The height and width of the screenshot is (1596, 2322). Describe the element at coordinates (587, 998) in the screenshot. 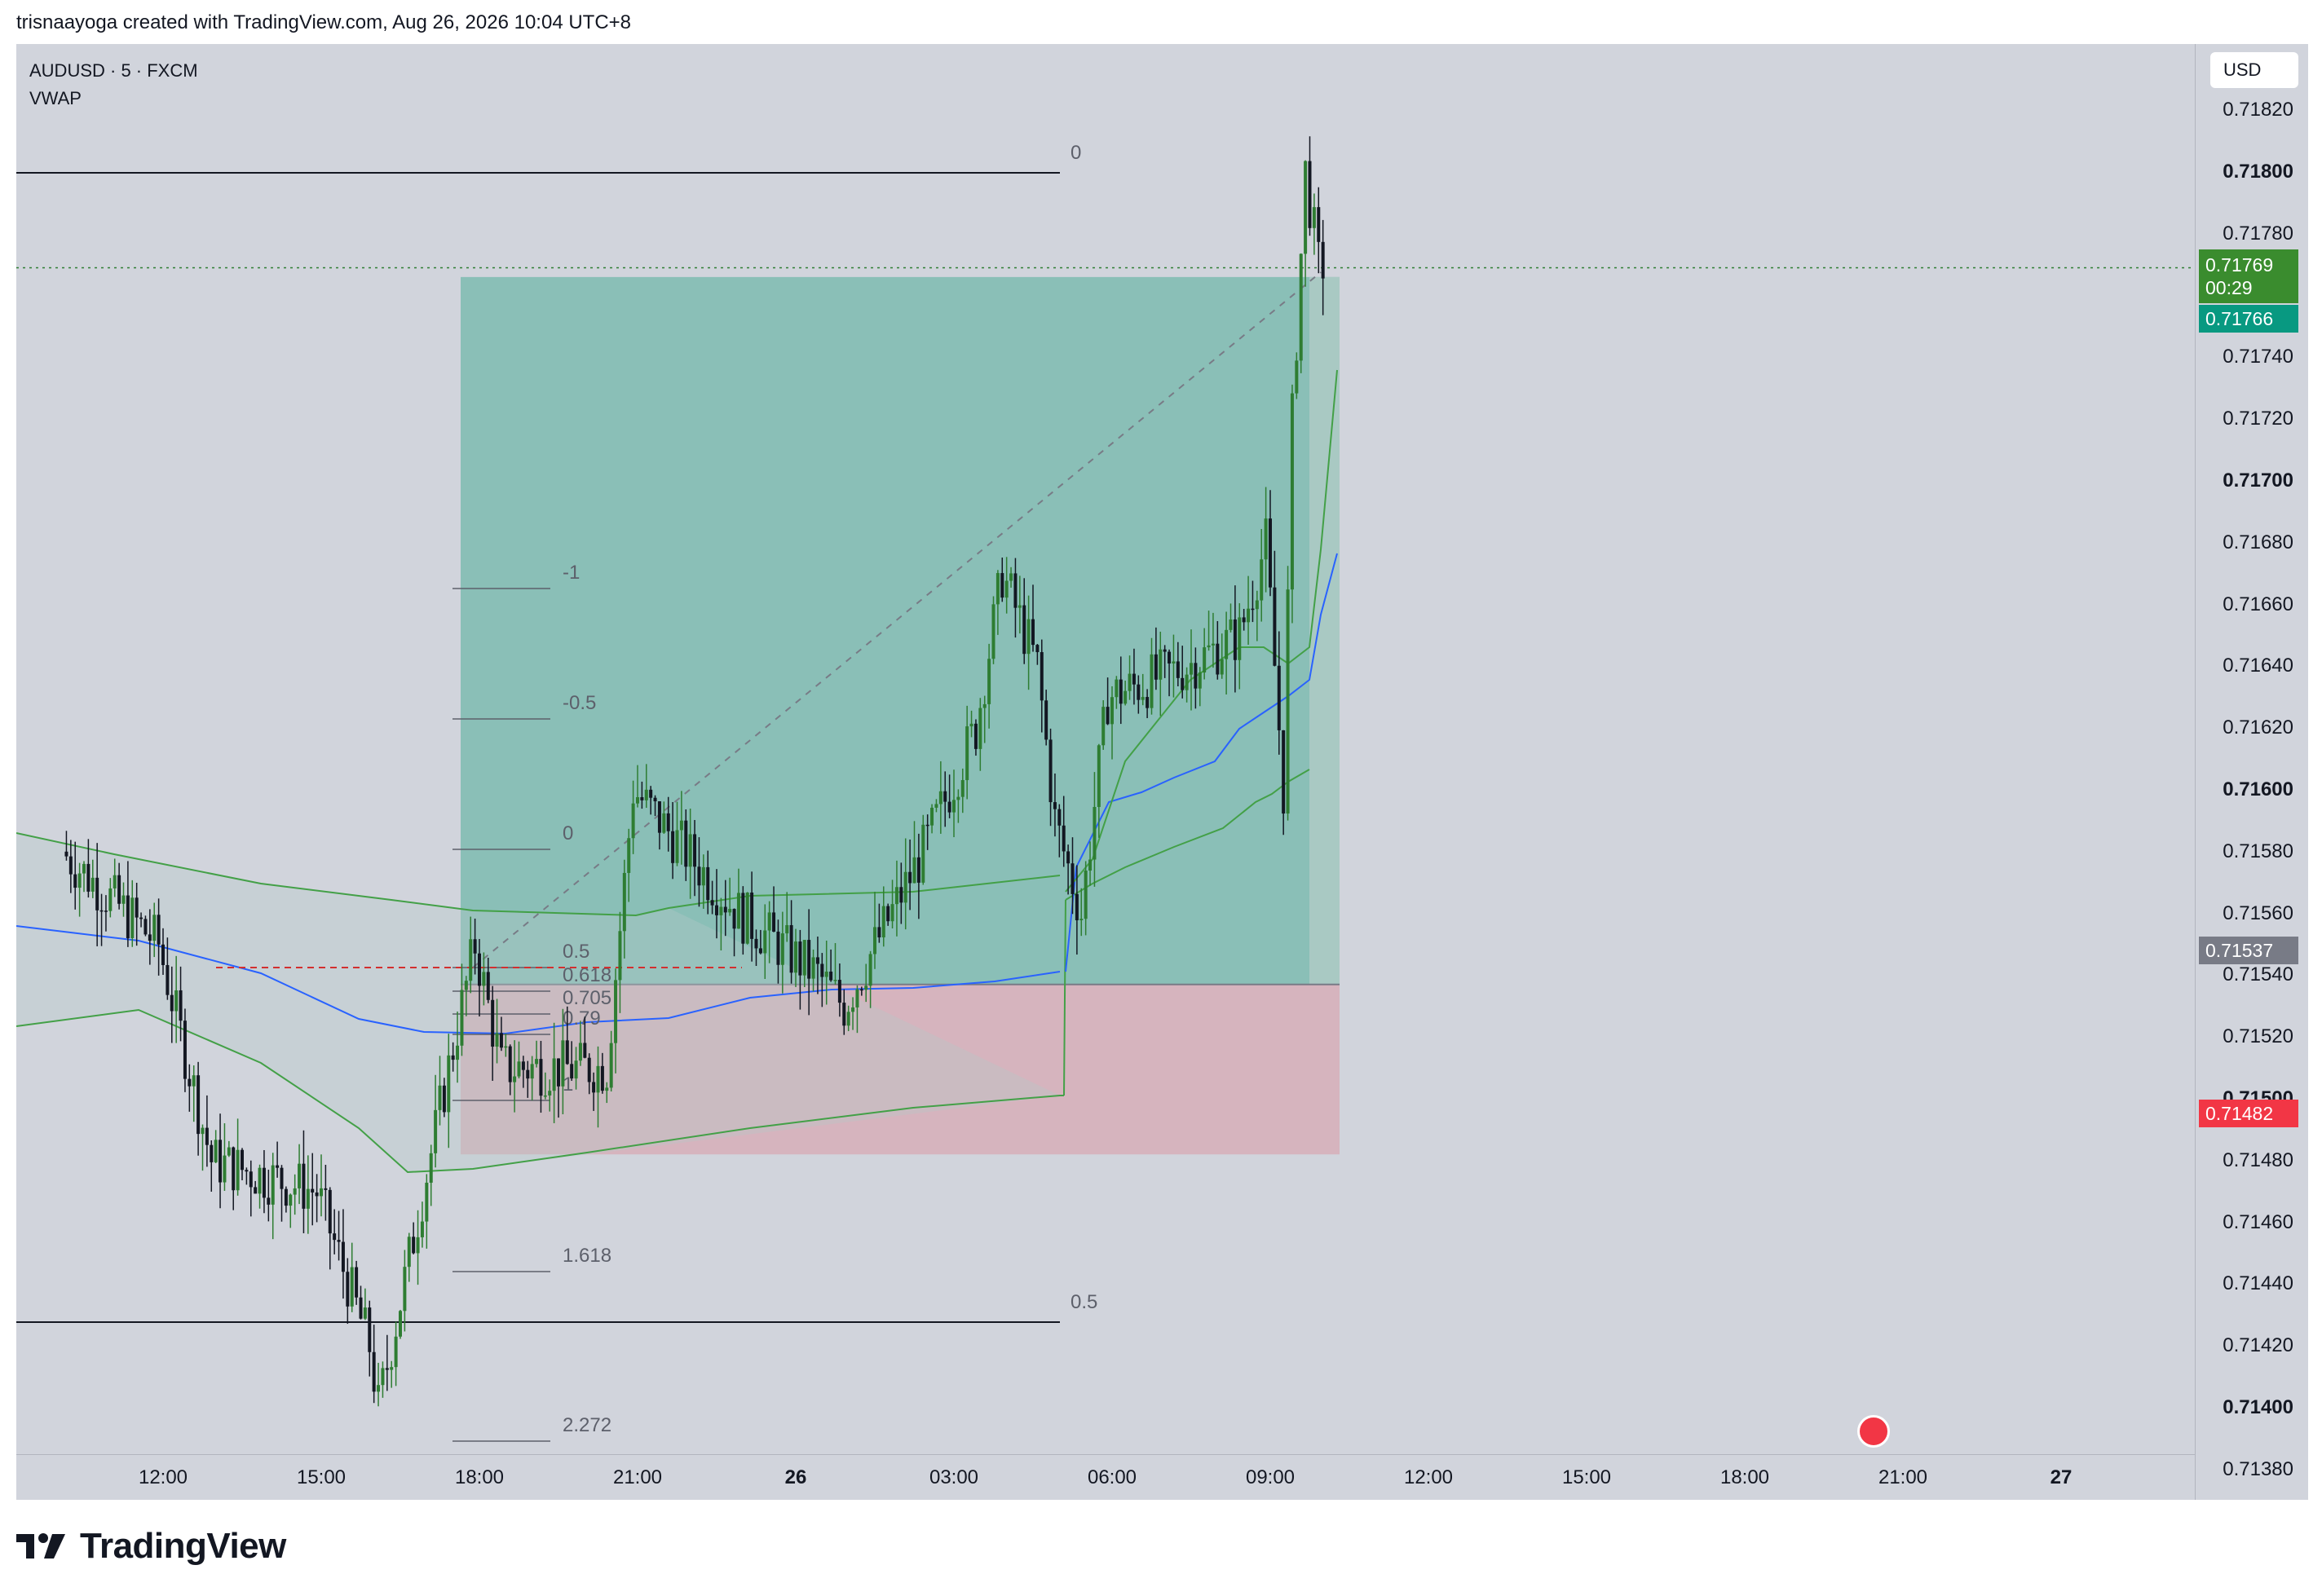

I see `fib-small-label-0705: 0.705` at that location.